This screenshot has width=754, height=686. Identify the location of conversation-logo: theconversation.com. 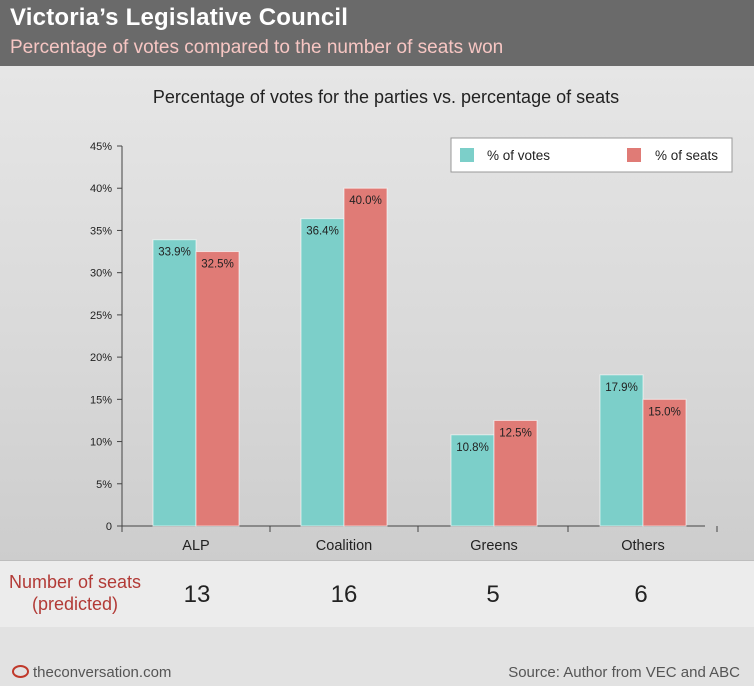
(91, 672).